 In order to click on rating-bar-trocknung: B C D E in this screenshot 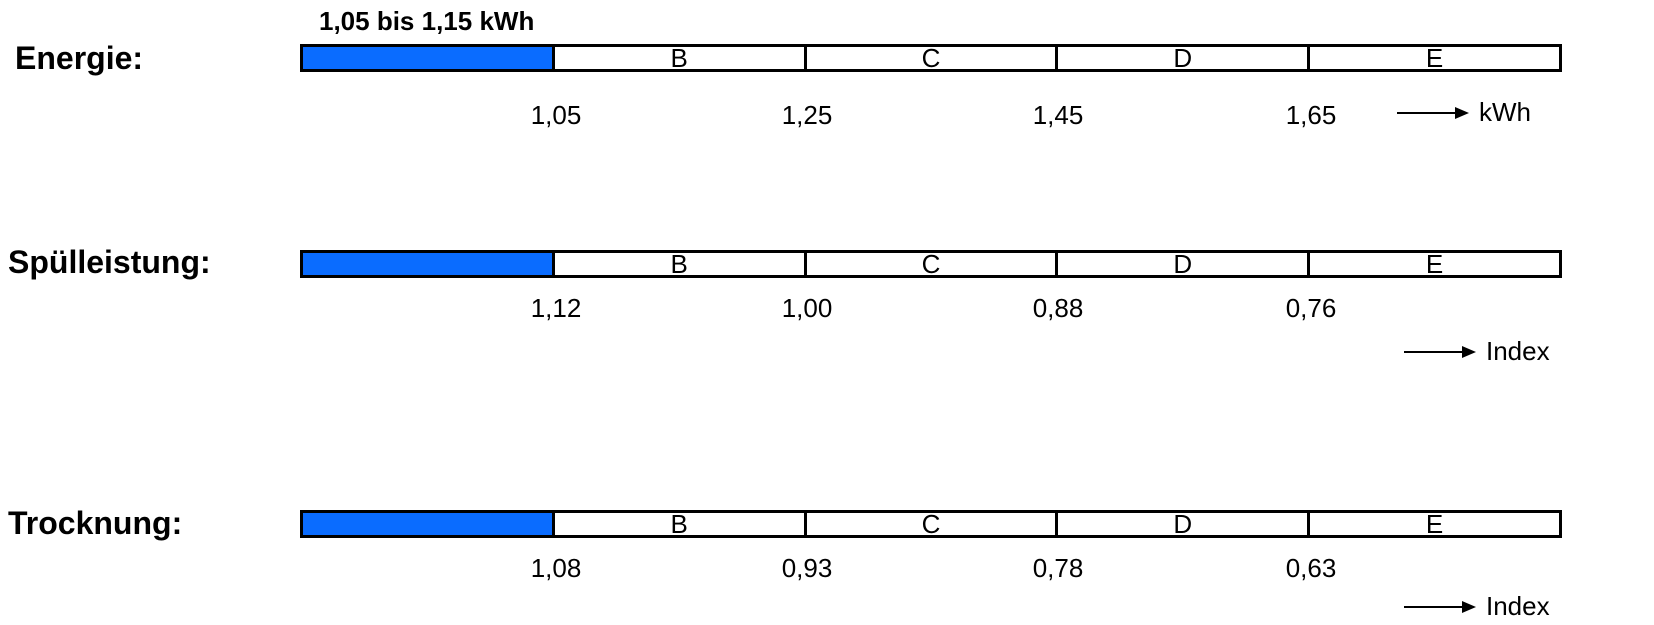, I will do `click(931, 524)`.